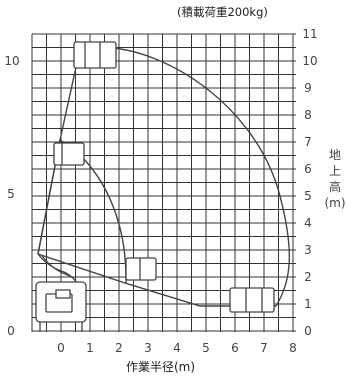  Describe the element at coordinates (177, 348) in the screenshot. I see `x-tick-4: 4` at that location.